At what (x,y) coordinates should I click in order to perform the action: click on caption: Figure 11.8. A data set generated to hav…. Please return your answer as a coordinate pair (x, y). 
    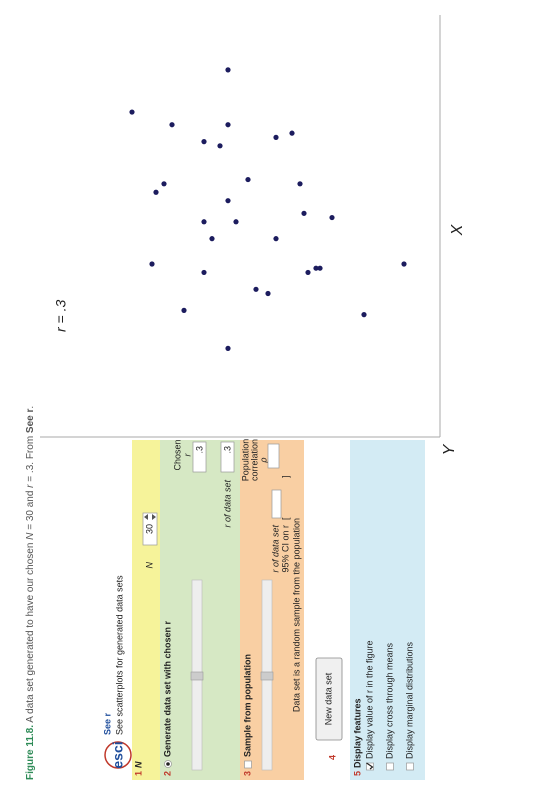
    Looking at the image, I should click on (30, 593).